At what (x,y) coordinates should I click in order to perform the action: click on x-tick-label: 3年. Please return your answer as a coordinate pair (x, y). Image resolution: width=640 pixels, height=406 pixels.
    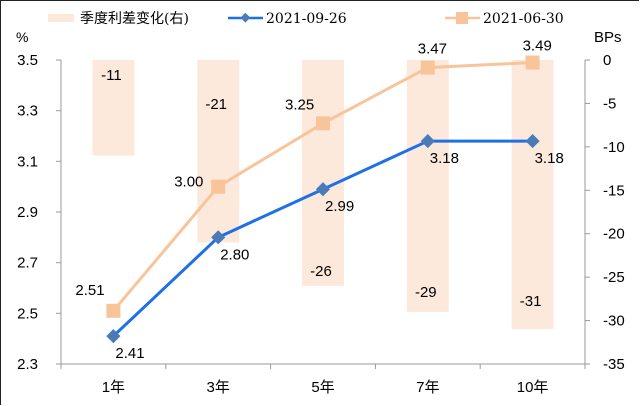
    Looking at the image, I should click on (218, 387).